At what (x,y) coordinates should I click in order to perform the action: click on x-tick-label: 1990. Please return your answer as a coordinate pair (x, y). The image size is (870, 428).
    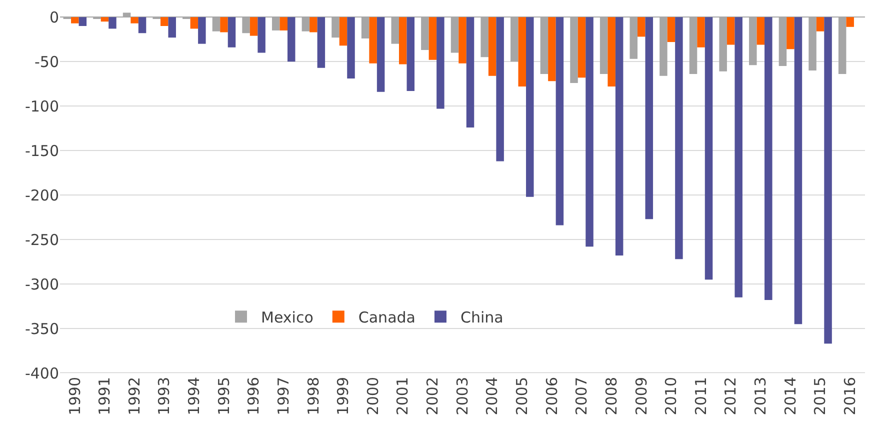
    Looking at the image, I should click on (75, 396).